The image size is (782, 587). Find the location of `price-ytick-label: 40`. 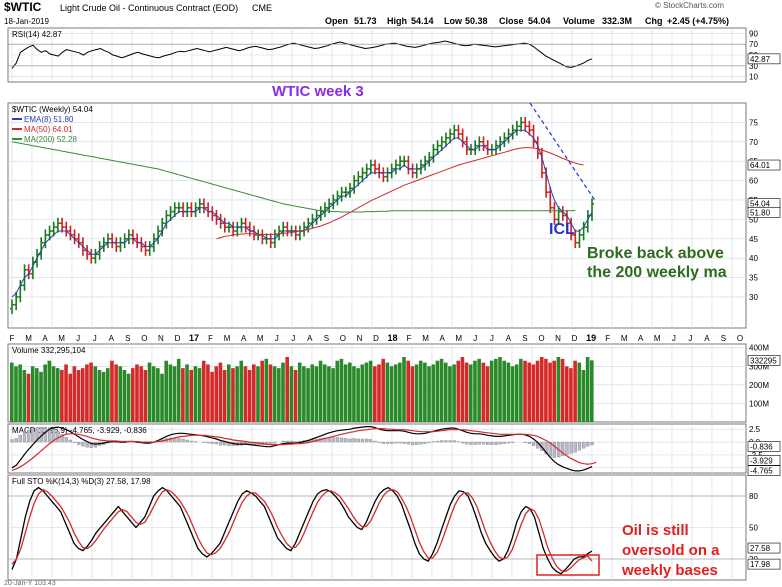

price-ytick-label: 40 is located at coordinates (753, 258).